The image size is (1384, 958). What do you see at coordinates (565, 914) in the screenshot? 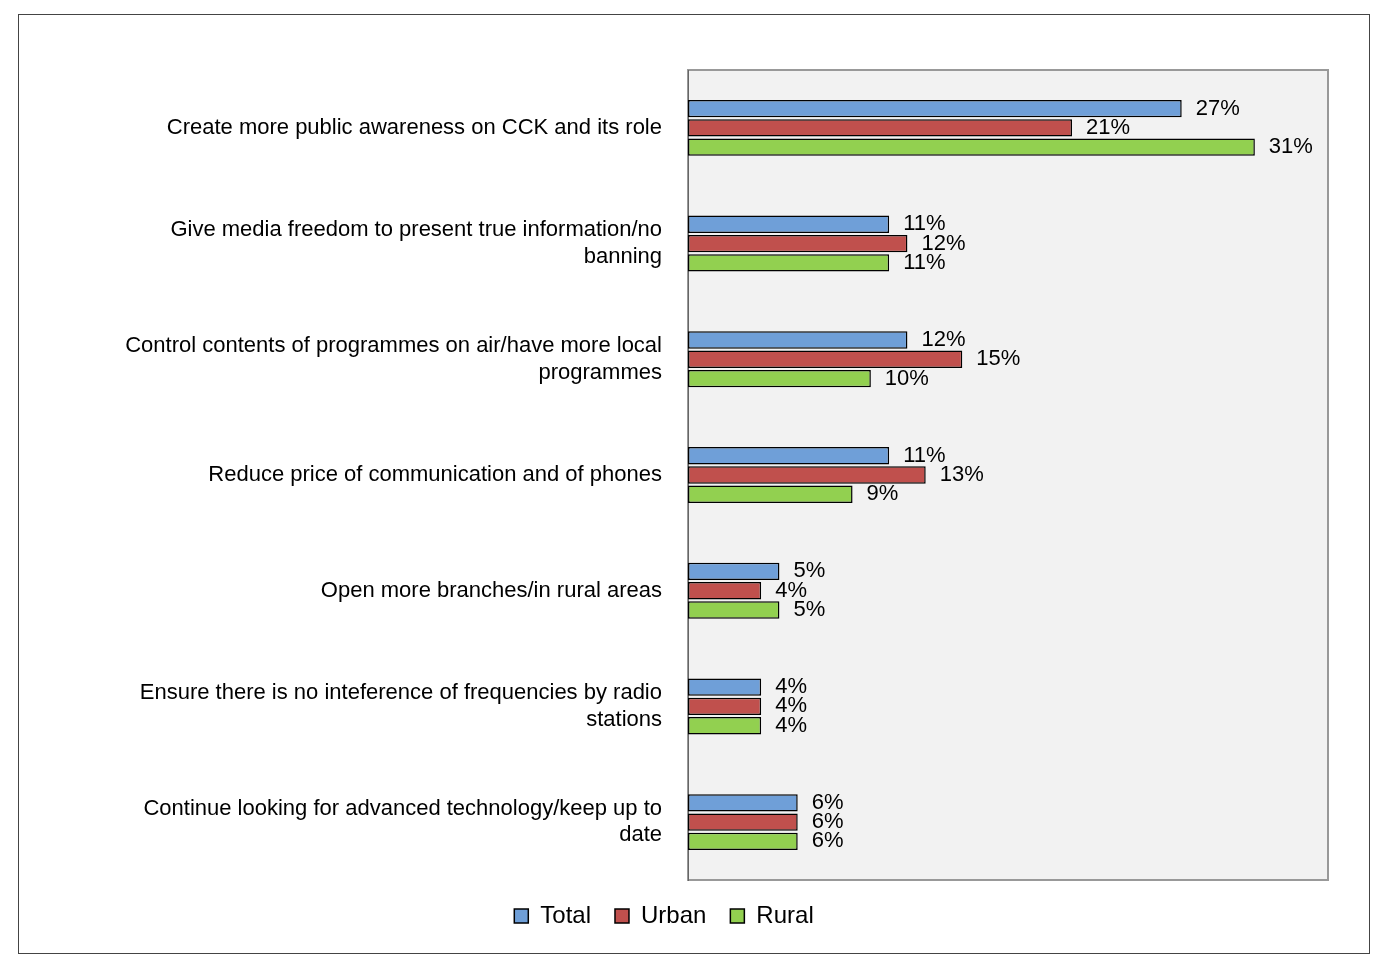
I see `legend-label: Total` at bounding box center [565, 914].